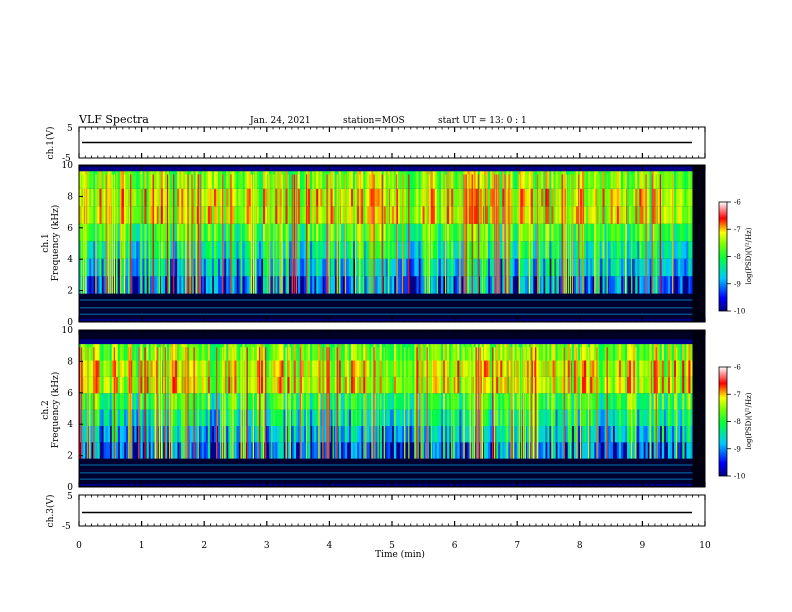  I want to click on x-tick-label: 5, so click(392, 546).